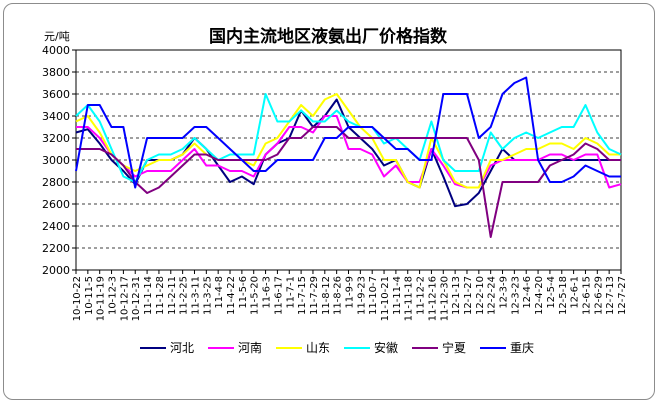 The width and height of the screenshot is (658, 403). Describe the element at coordinates (314, 295) in the screenshot. I see `x-tick-label-20: 11-7-29` at that location.